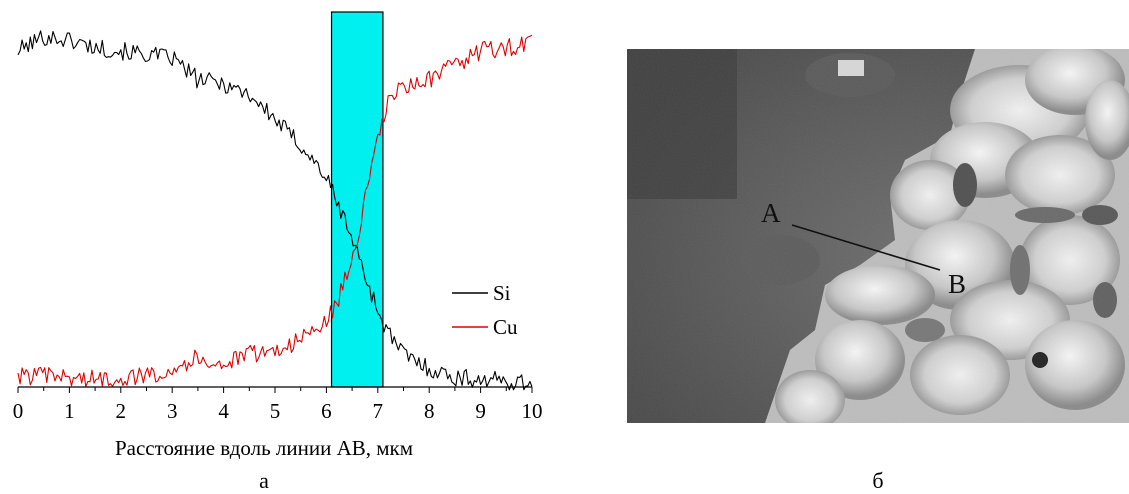 The width and height of the screenshot is (1129, 494). Describe the element at coordinates (429, 411) in the screenshot. I see `x-tick-label-8: 8` at that location.